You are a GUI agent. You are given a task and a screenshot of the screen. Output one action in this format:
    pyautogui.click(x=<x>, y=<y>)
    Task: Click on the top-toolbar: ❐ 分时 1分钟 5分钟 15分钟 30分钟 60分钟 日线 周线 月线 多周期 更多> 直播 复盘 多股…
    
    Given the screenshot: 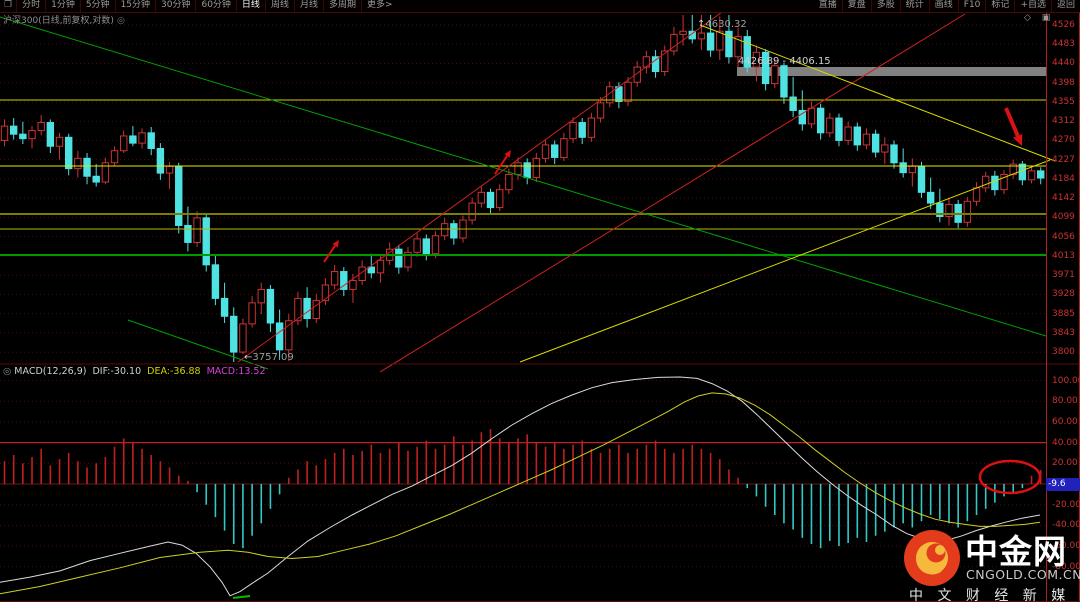 What is the action you would take?
    pyautogui.click(x=540, y=6)
    